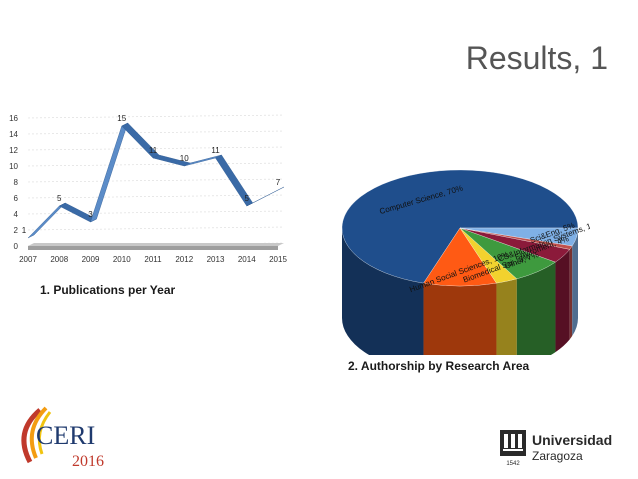  Describe the element at coordinates (122, 259) in the screenshot. I see `x-tick-label: 2010` at that location.